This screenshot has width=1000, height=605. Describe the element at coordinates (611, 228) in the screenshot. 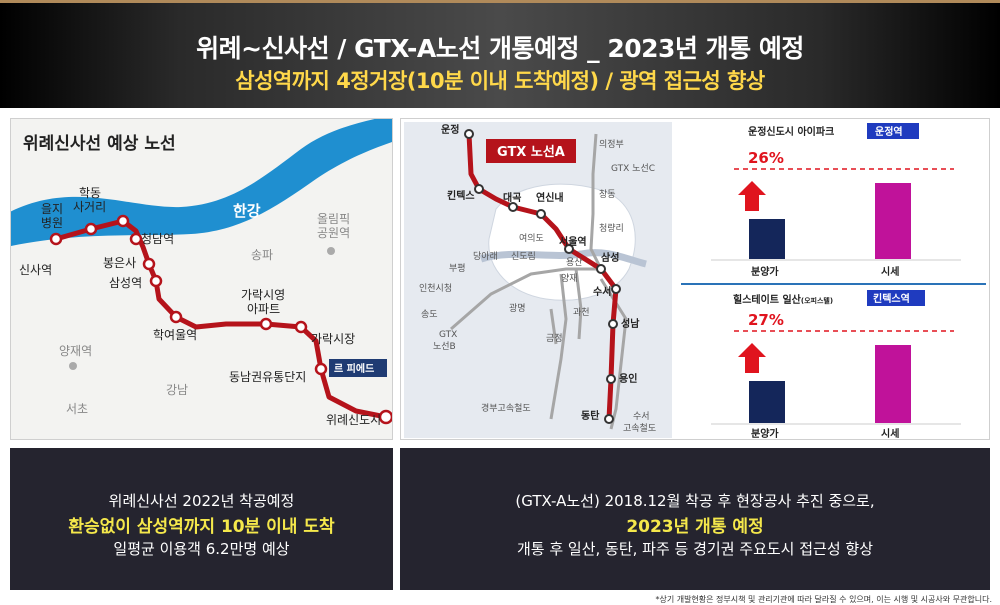

I see `gtx-label-cheongnyangni: 청량리` at that location.